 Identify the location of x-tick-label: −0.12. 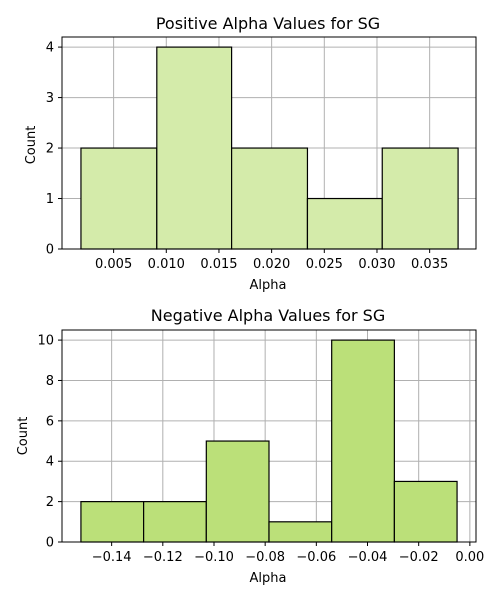
(163, 557).